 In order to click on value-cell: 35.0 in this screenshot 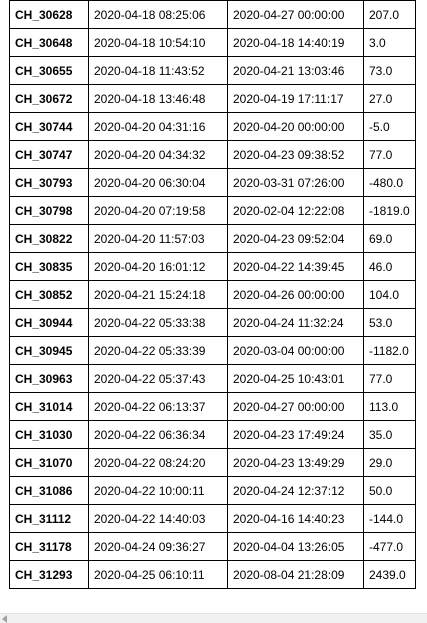, I will do `click(389, 434)`.